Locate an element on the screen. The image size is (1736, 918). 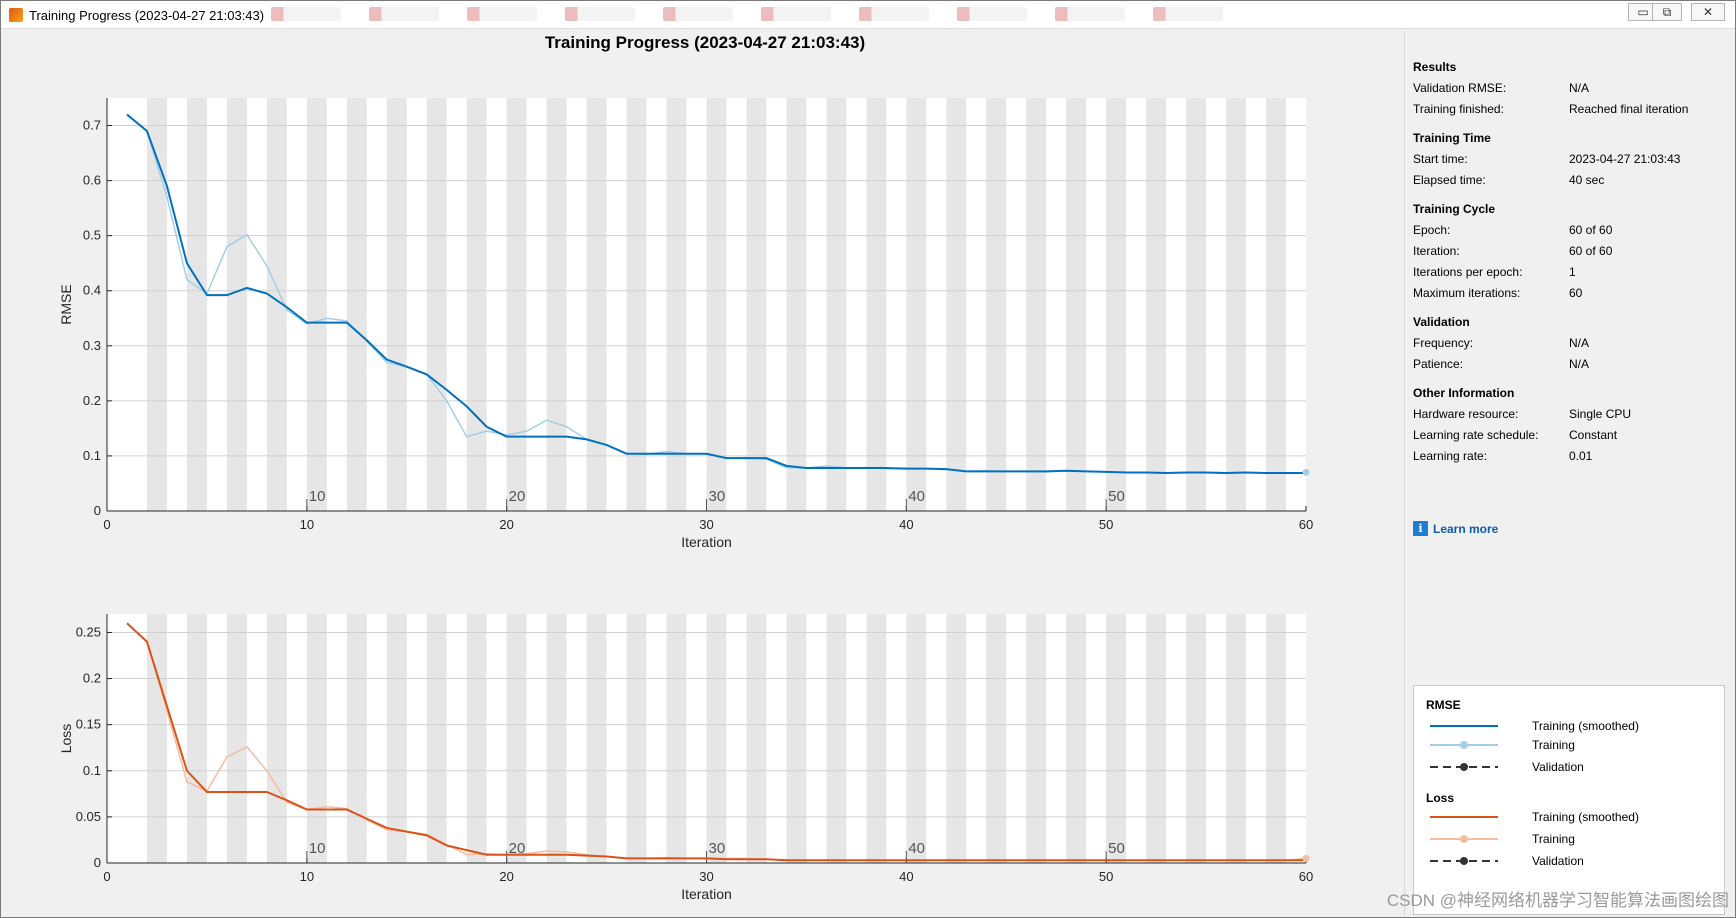
maximize-button: ⧉ is located at coordinates (1667, 12).